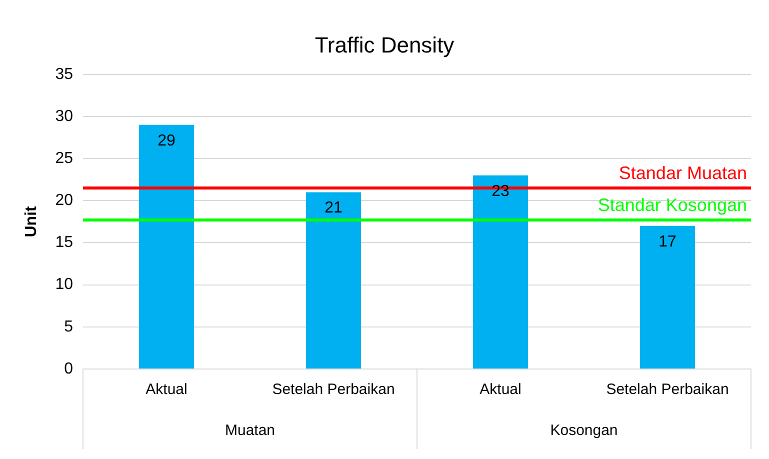 The width and height of the screenshot is (769, 459). I want to click on data-label: 29, so click(167, 141).